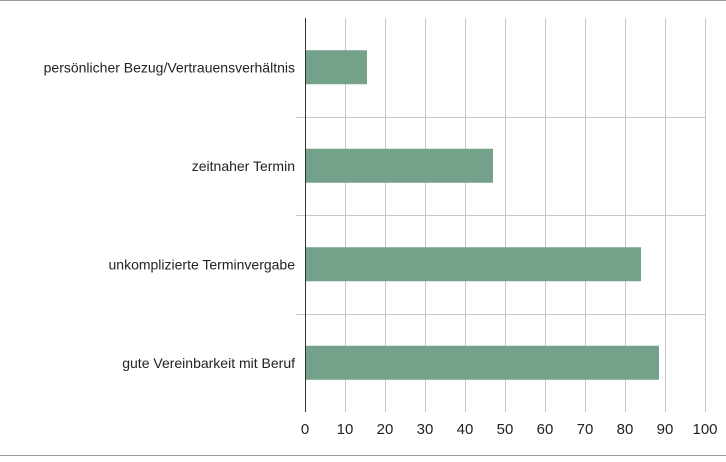  What do you see at coordinates (665, 429) in the screenshot?
I see `x-tick-label: 90` at bounding box center [665, 429].